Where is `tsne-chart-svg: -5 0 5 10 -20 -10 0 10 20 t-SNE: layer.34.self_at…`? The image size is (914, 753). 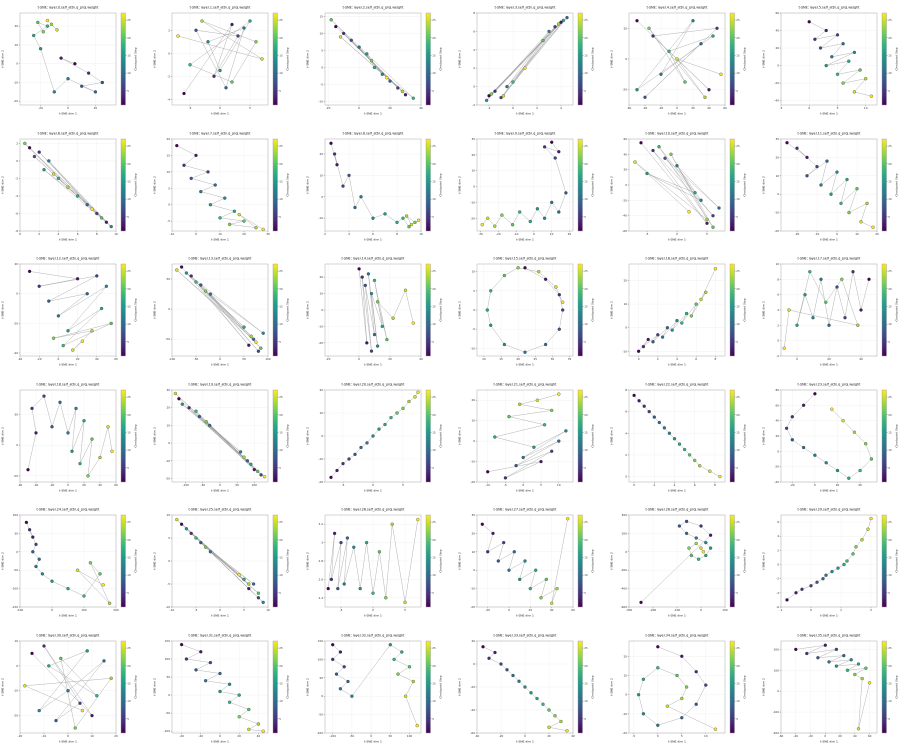
tsne-chart-svg: -5 0 5 10 -20 -10 0 10 20 t-SNE: layer.34.self_at… is located at coordinates (678, 688).